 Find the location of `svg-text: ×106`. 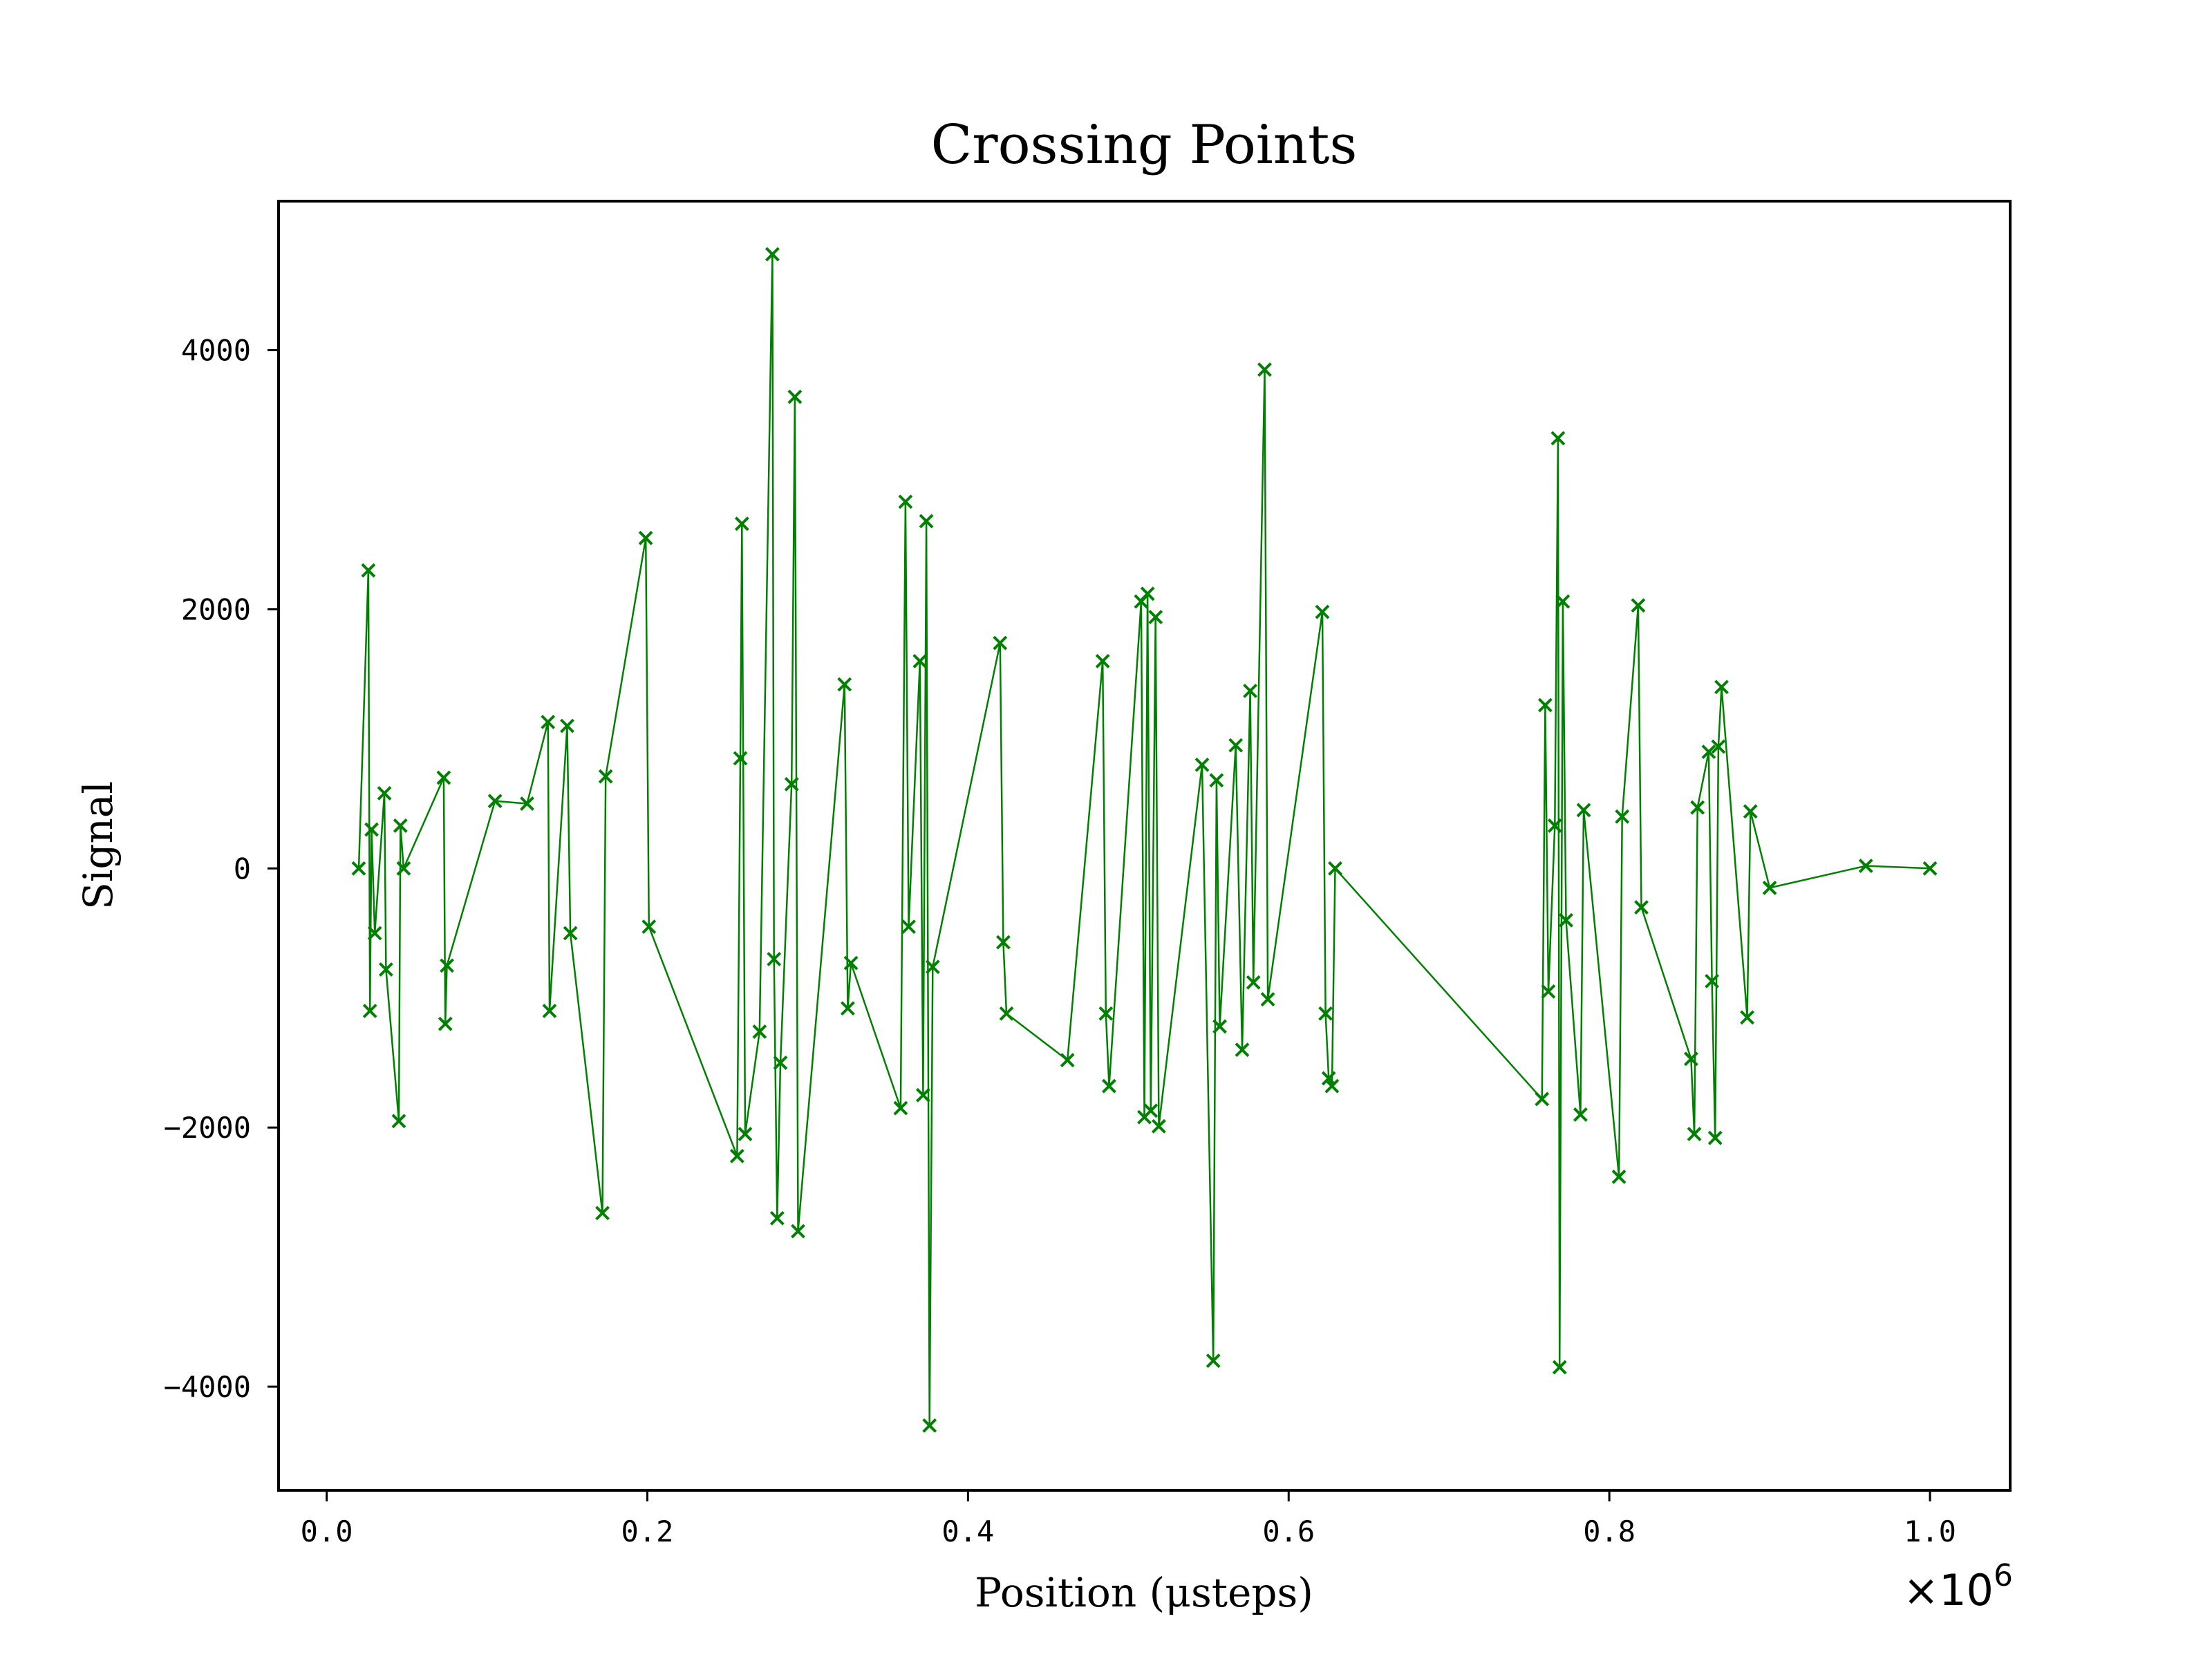

svg-text: ×106 is located at coordinates (1958, 1586).